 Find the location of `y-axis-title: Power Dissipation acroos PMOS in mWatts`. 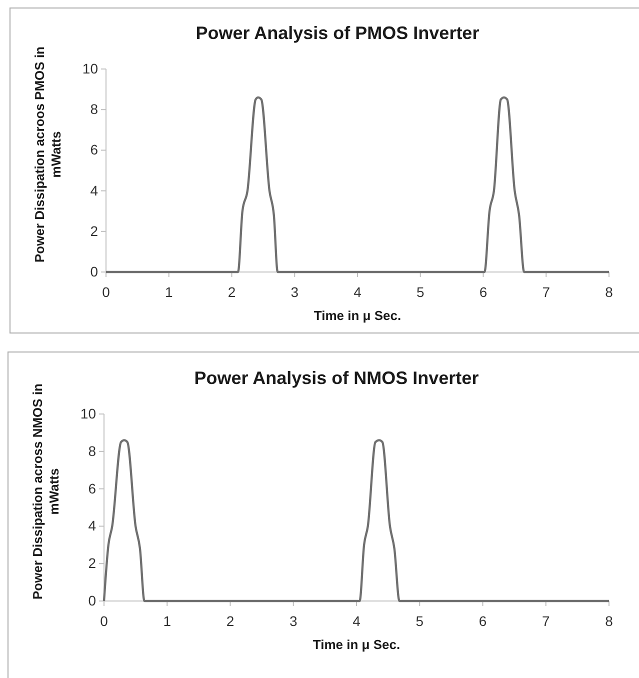

y-axis-title: Power Dissipation acroos PMOS in mWatts is located at coordinates (48, 154).